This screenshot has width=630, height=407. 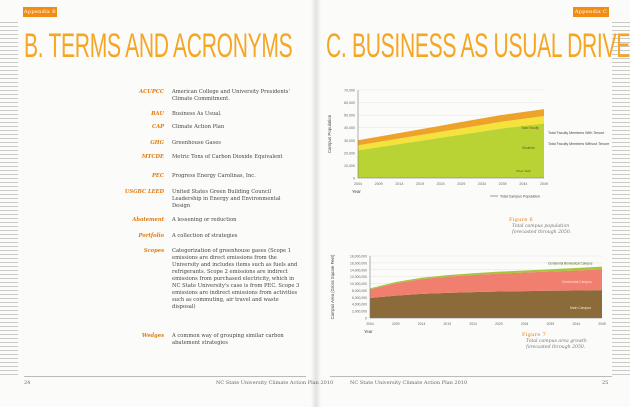 What do you see at coordinates (227, 157) in the screenshot?
I see `term-definition: Metric Tons of Carbon Dioxide Equivalent` at bounding box center [227, 157].